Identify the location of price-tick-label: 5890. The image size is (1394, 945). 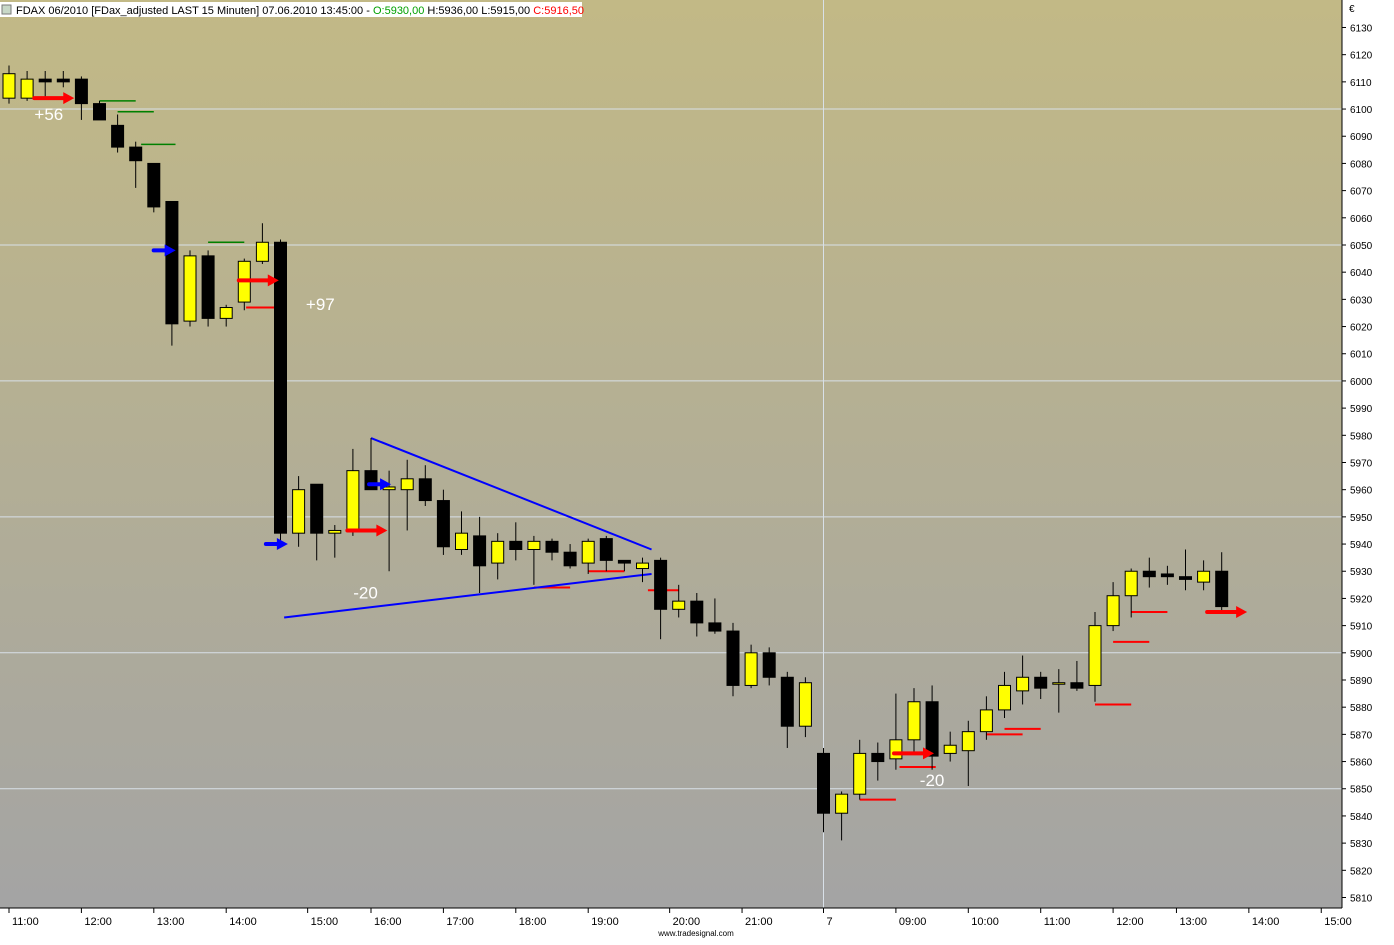
(1361, 681).